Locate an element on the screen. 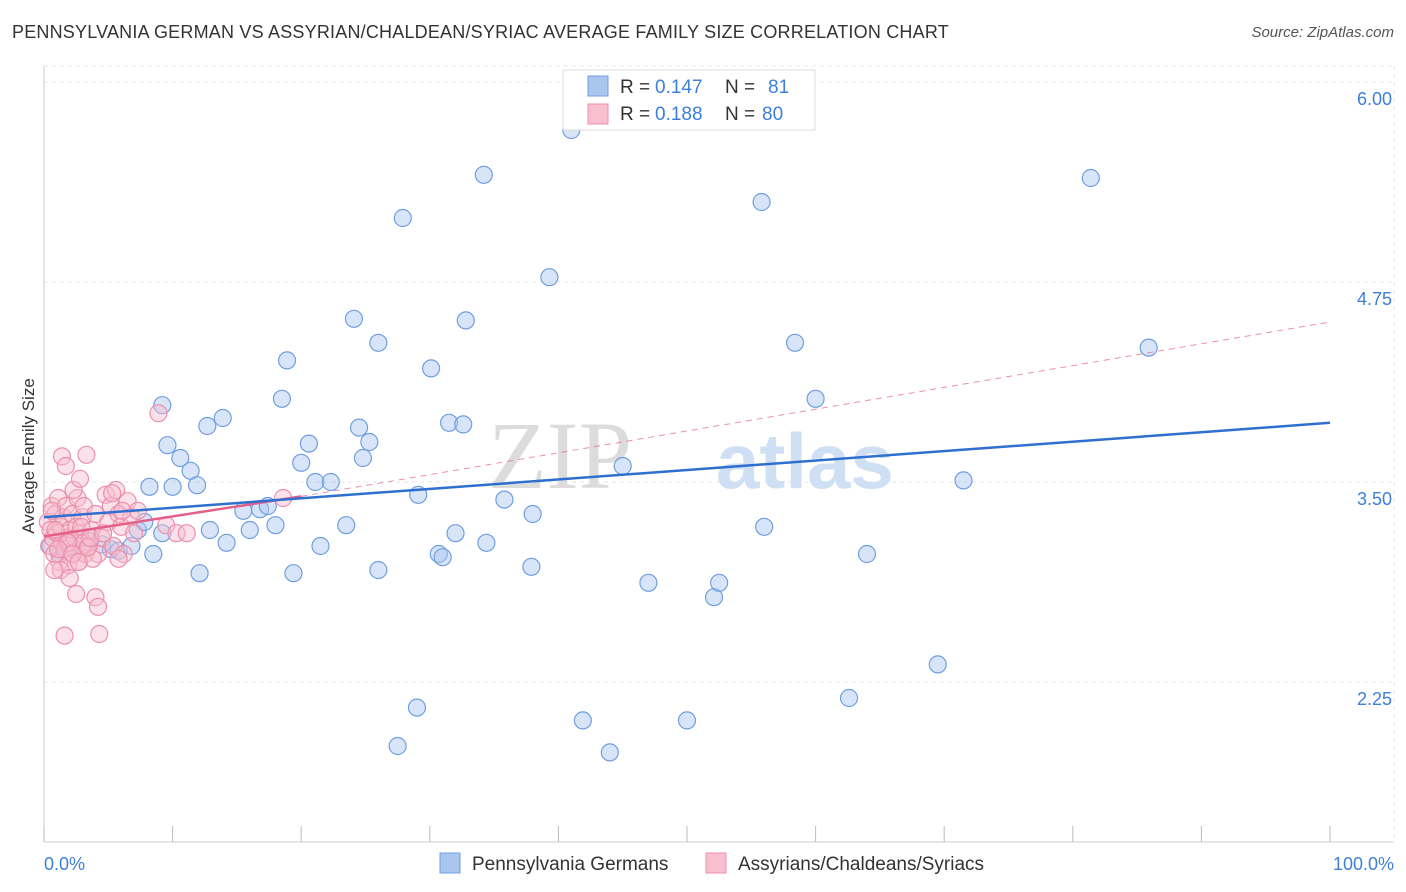 The height and width of the screenshot is (892, 1406). y-tick-label-2: 4.75 is located at coordinates (1374, 299).